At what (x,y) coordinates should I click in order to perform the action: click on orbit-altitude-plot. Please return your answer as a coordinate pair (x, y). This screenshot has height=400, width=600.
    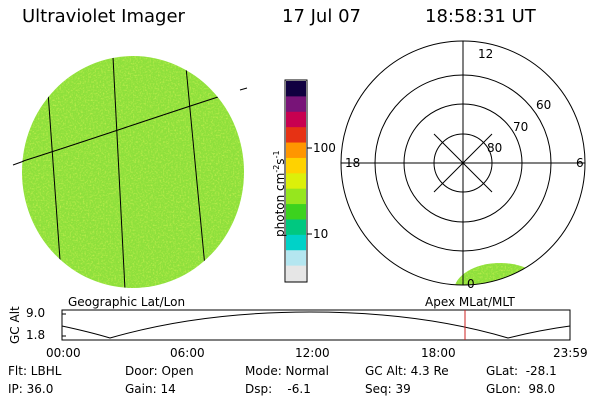
    Looking at the image, I should click on (316, 325).